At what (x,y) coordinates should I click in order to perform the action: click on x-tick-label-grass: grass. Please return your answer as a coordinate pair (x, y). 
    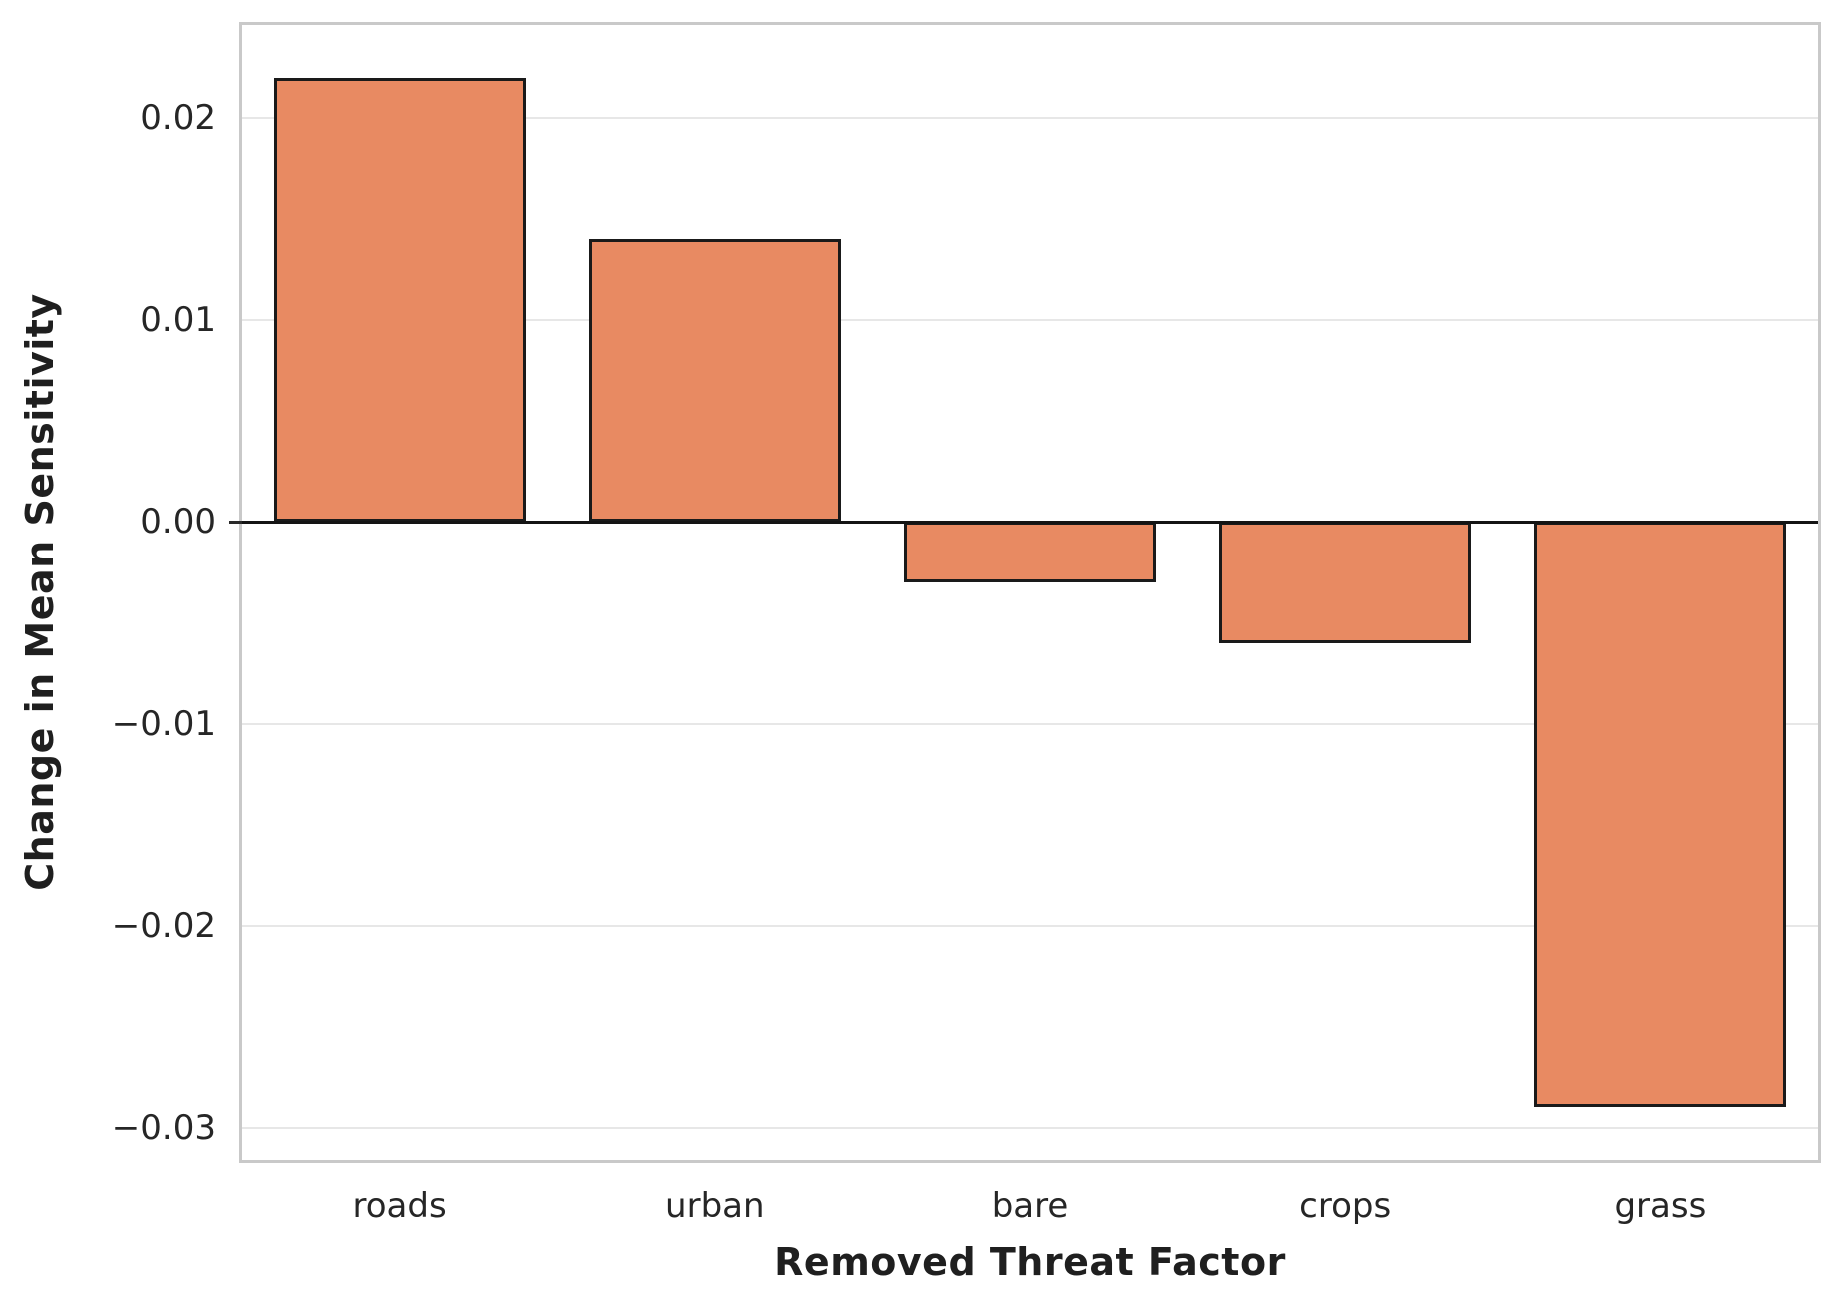
    Looking at the image, I should click on (1660, 1206).